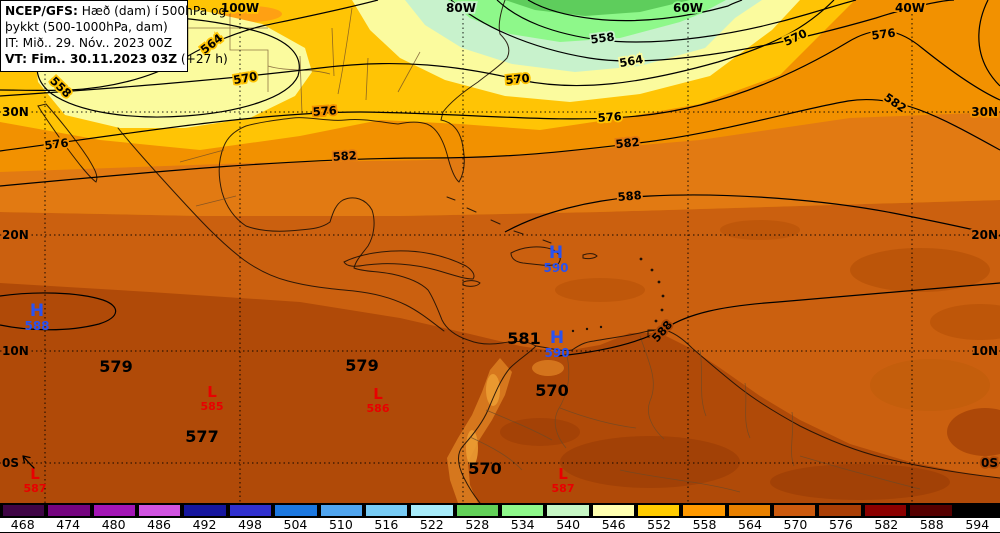 The image size is (1000, 533). What do you see at coordinates (41, 11) in the screenshot?
I see `model-name: NCEP/GFS:` at bounding box center [41, 11].